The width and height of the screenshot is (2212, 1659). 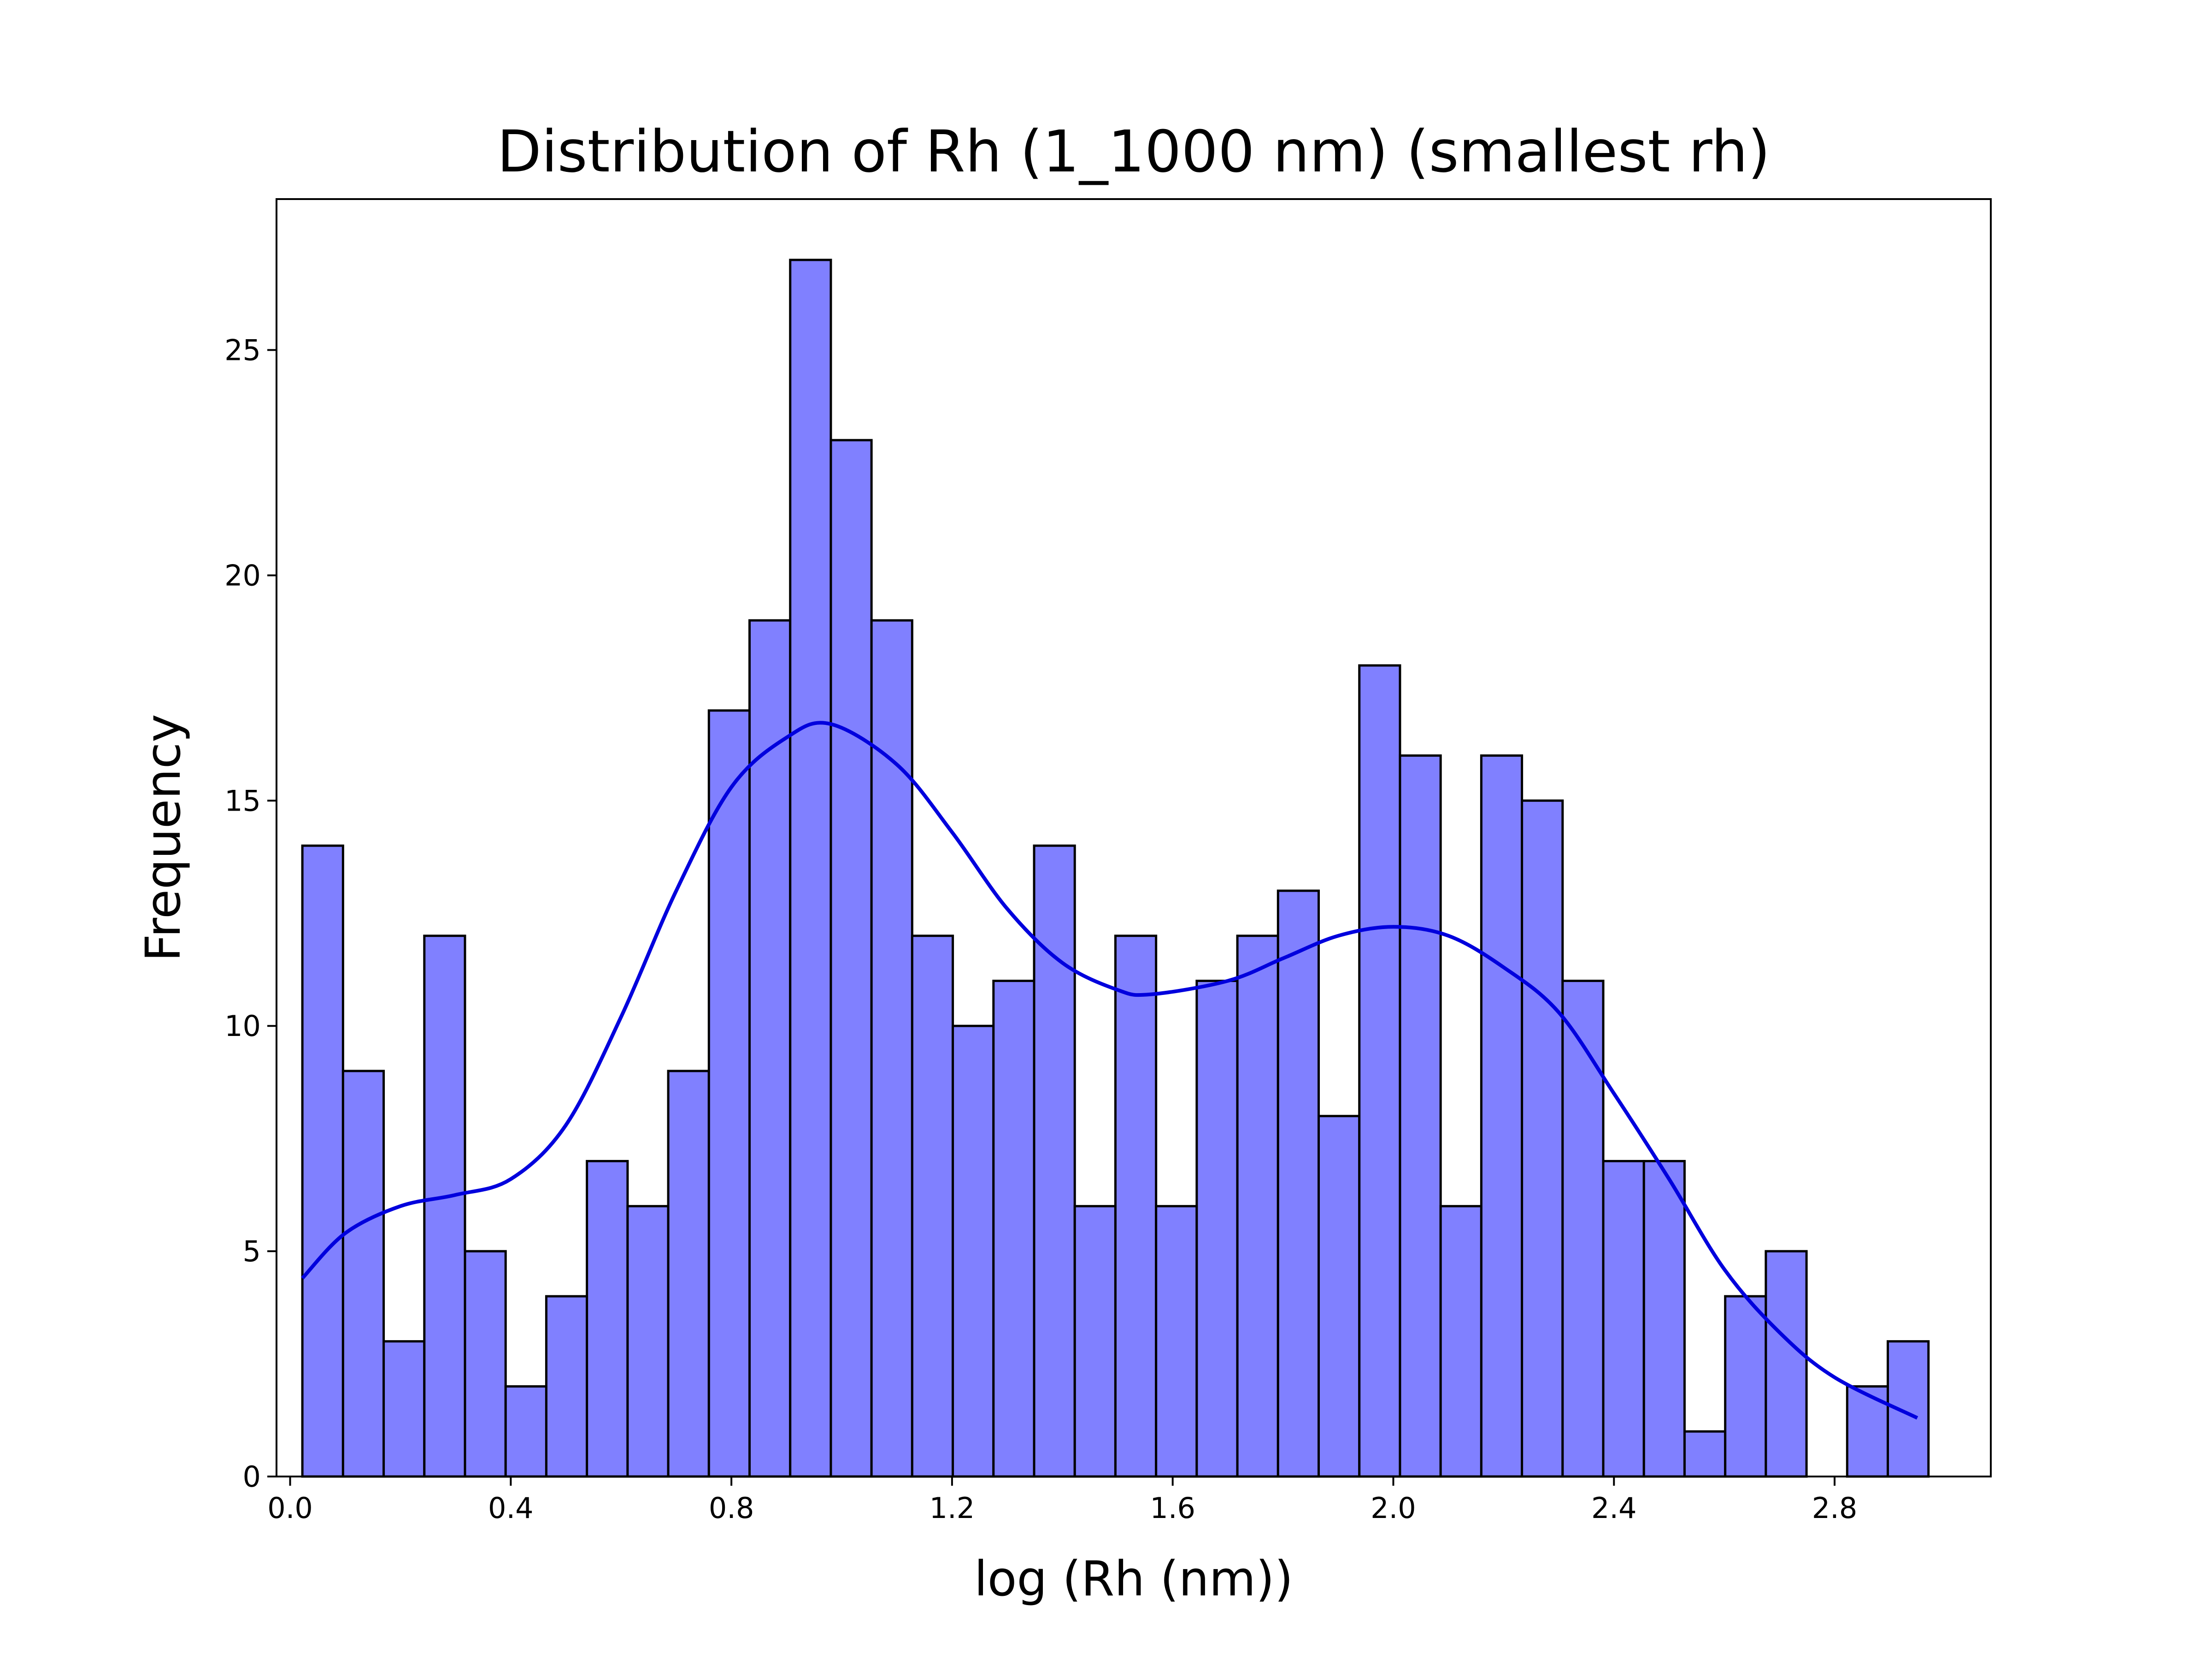 I want to click on x-axis-ticks: 0.0 0.4 0.8 1.2 1.6 2.0 2.4 2.8, so click(x=1062, y=1501).